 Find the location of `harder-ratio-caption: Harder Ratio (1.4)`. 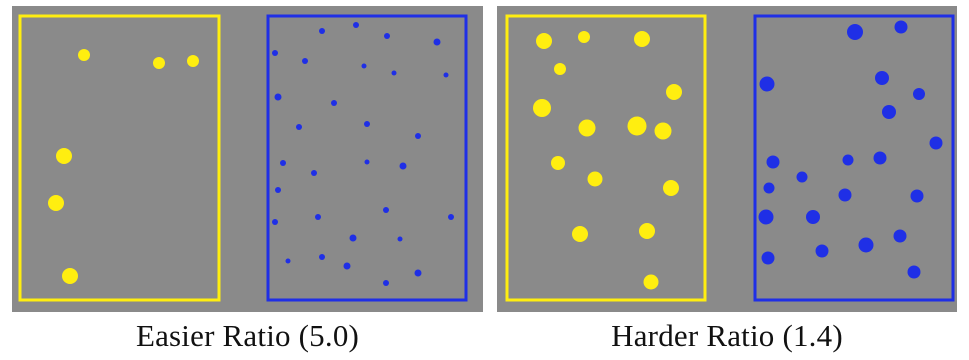

harder-ratio-caption: Harder Ratio (1.4) is located at coordinates (727, 335).